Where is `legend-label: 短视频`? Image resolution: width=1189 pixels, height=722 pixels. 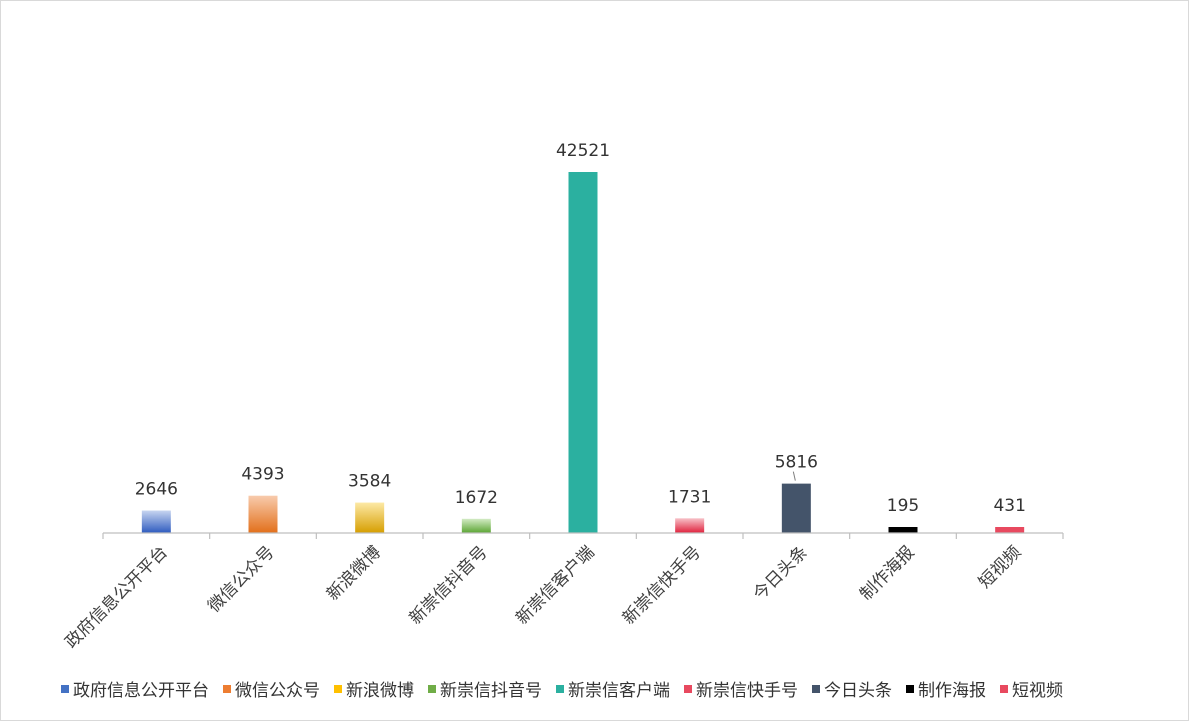 legend-label: 短视频 is located at coordinates (1037, 691).